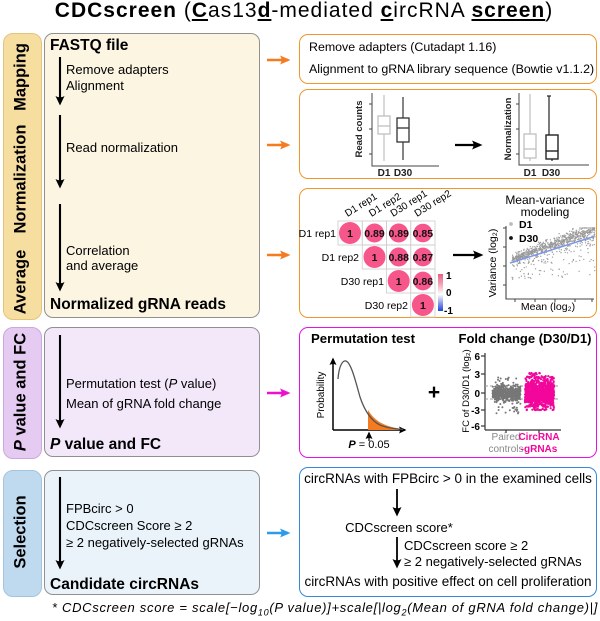  What do you see at coordinates (386, 306) in the screenshot?
I see `svg-text: D30 rep2` at bounding box center [386, 306].